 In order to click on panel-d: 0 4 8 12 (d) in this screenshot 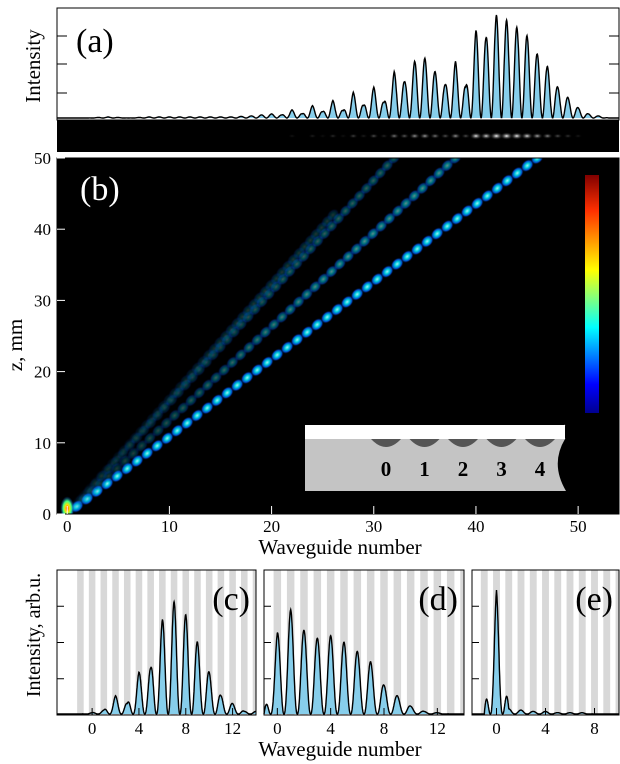, I will do `click(364, 653)`.